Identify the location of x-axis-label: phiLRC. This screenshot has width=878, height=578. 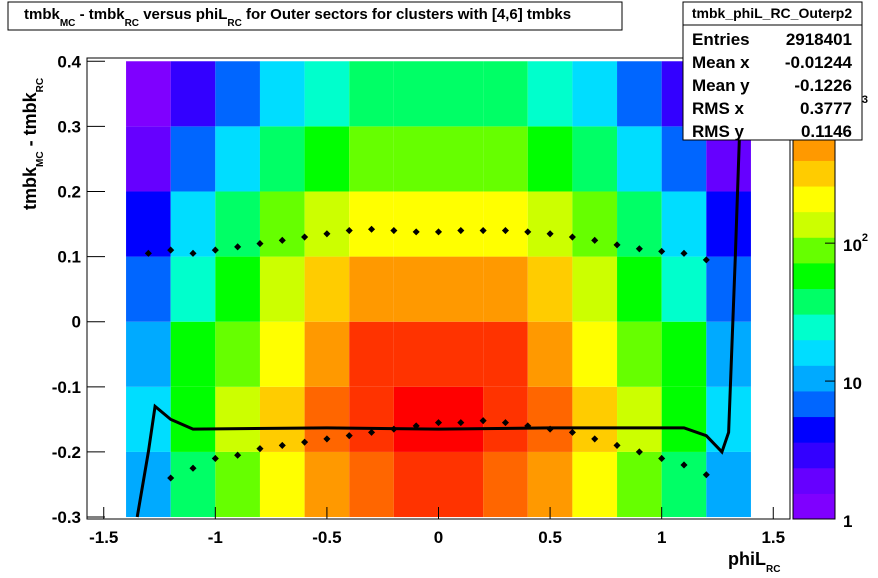
(754, 562).